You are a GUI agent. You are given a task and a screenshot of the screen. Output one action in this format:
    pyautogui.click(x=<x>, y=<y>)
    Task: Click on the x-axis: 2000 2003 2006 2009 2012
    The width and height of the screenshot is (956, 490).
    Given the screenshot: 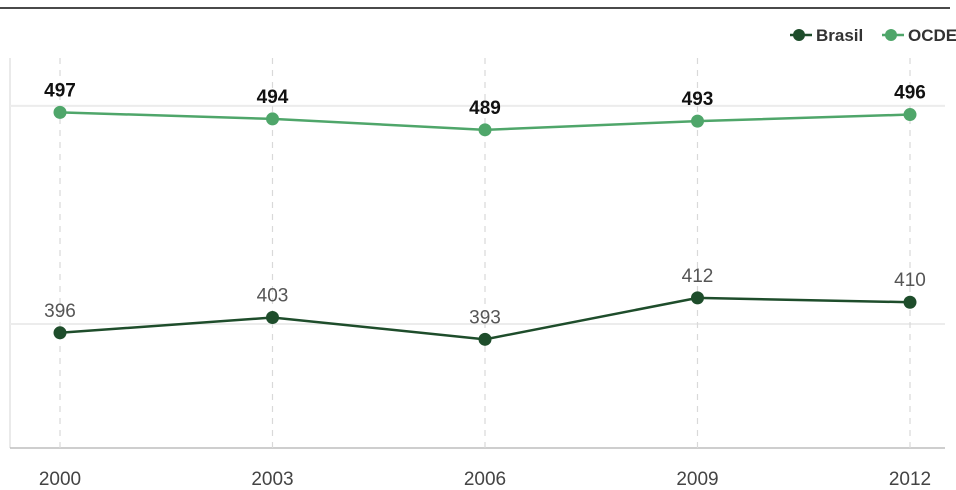 What is the action you would take?
    pyautogui.click(x=485, y=479)
    